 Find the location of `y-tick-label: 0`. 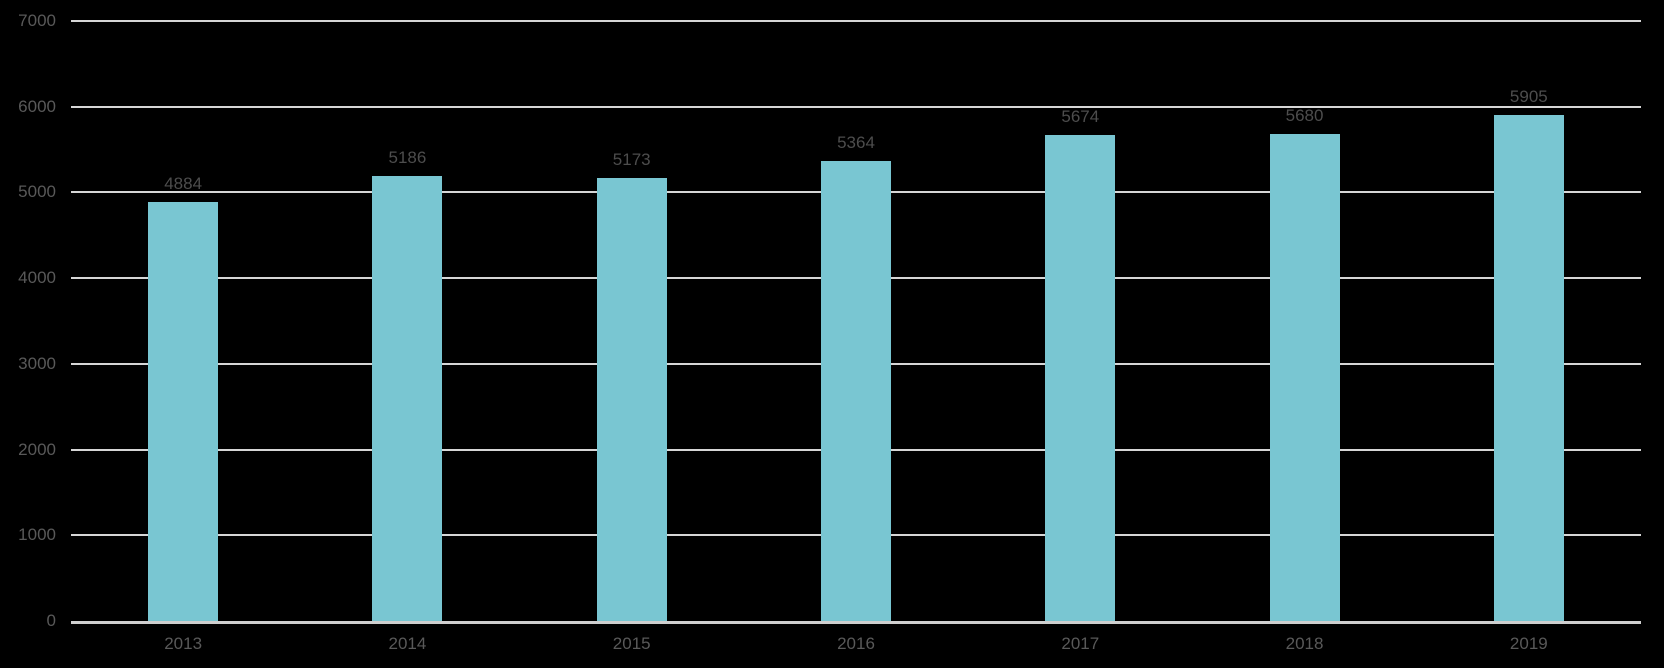

y-tick-label: 0 is located at coordinates (51, 620).